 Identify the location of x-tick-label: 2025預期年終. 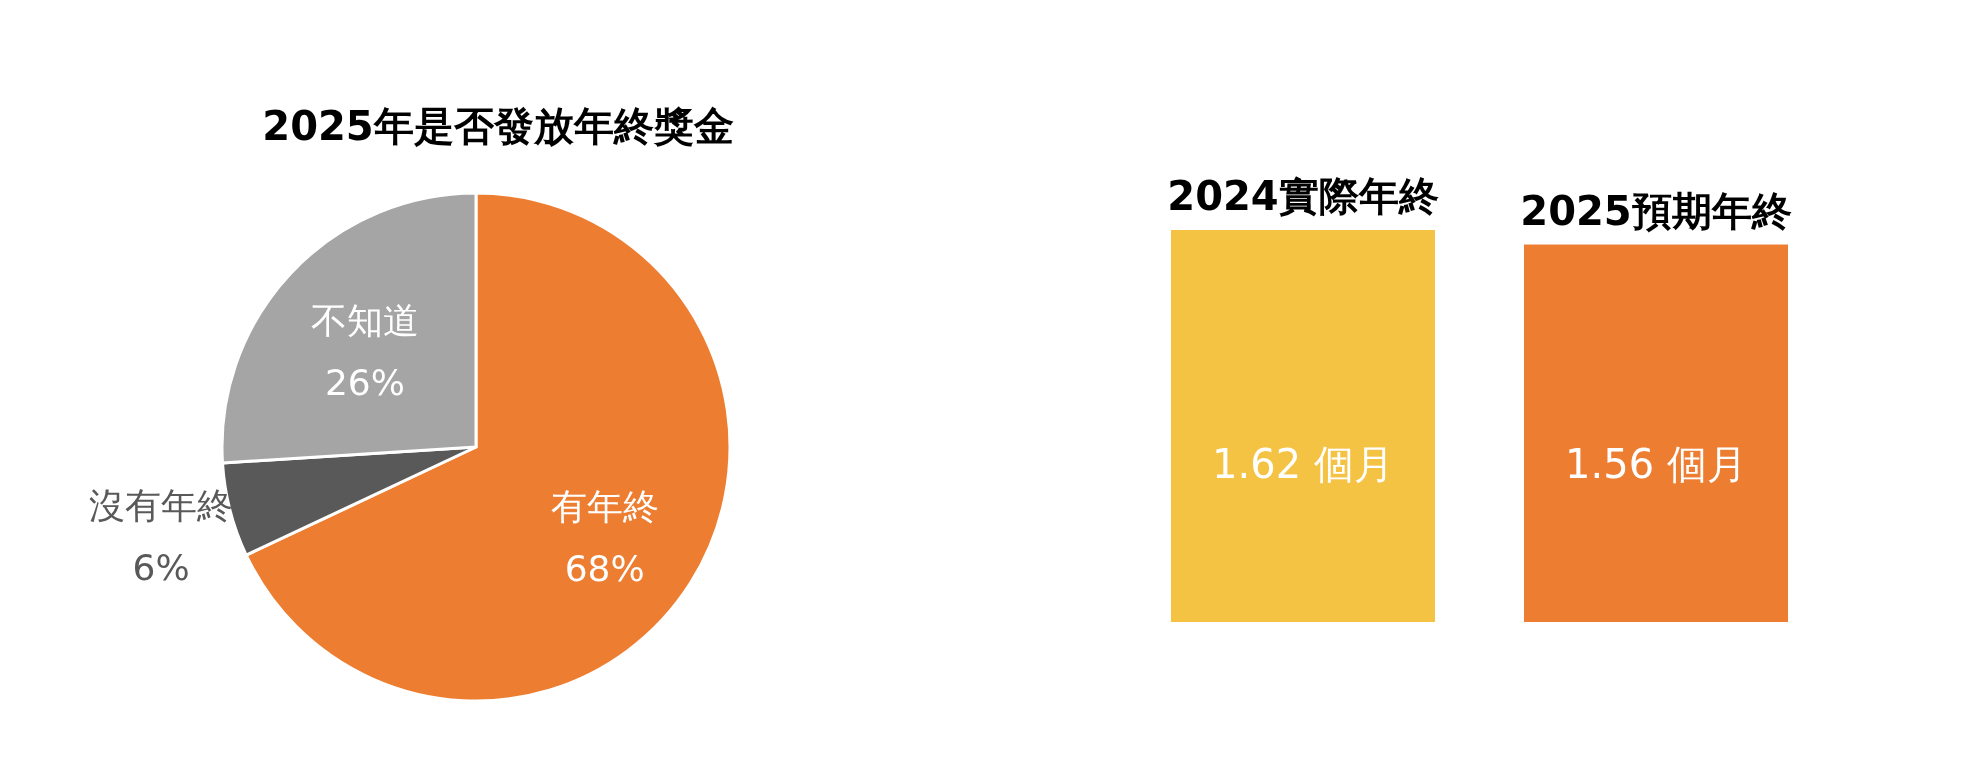
(1656, 210).